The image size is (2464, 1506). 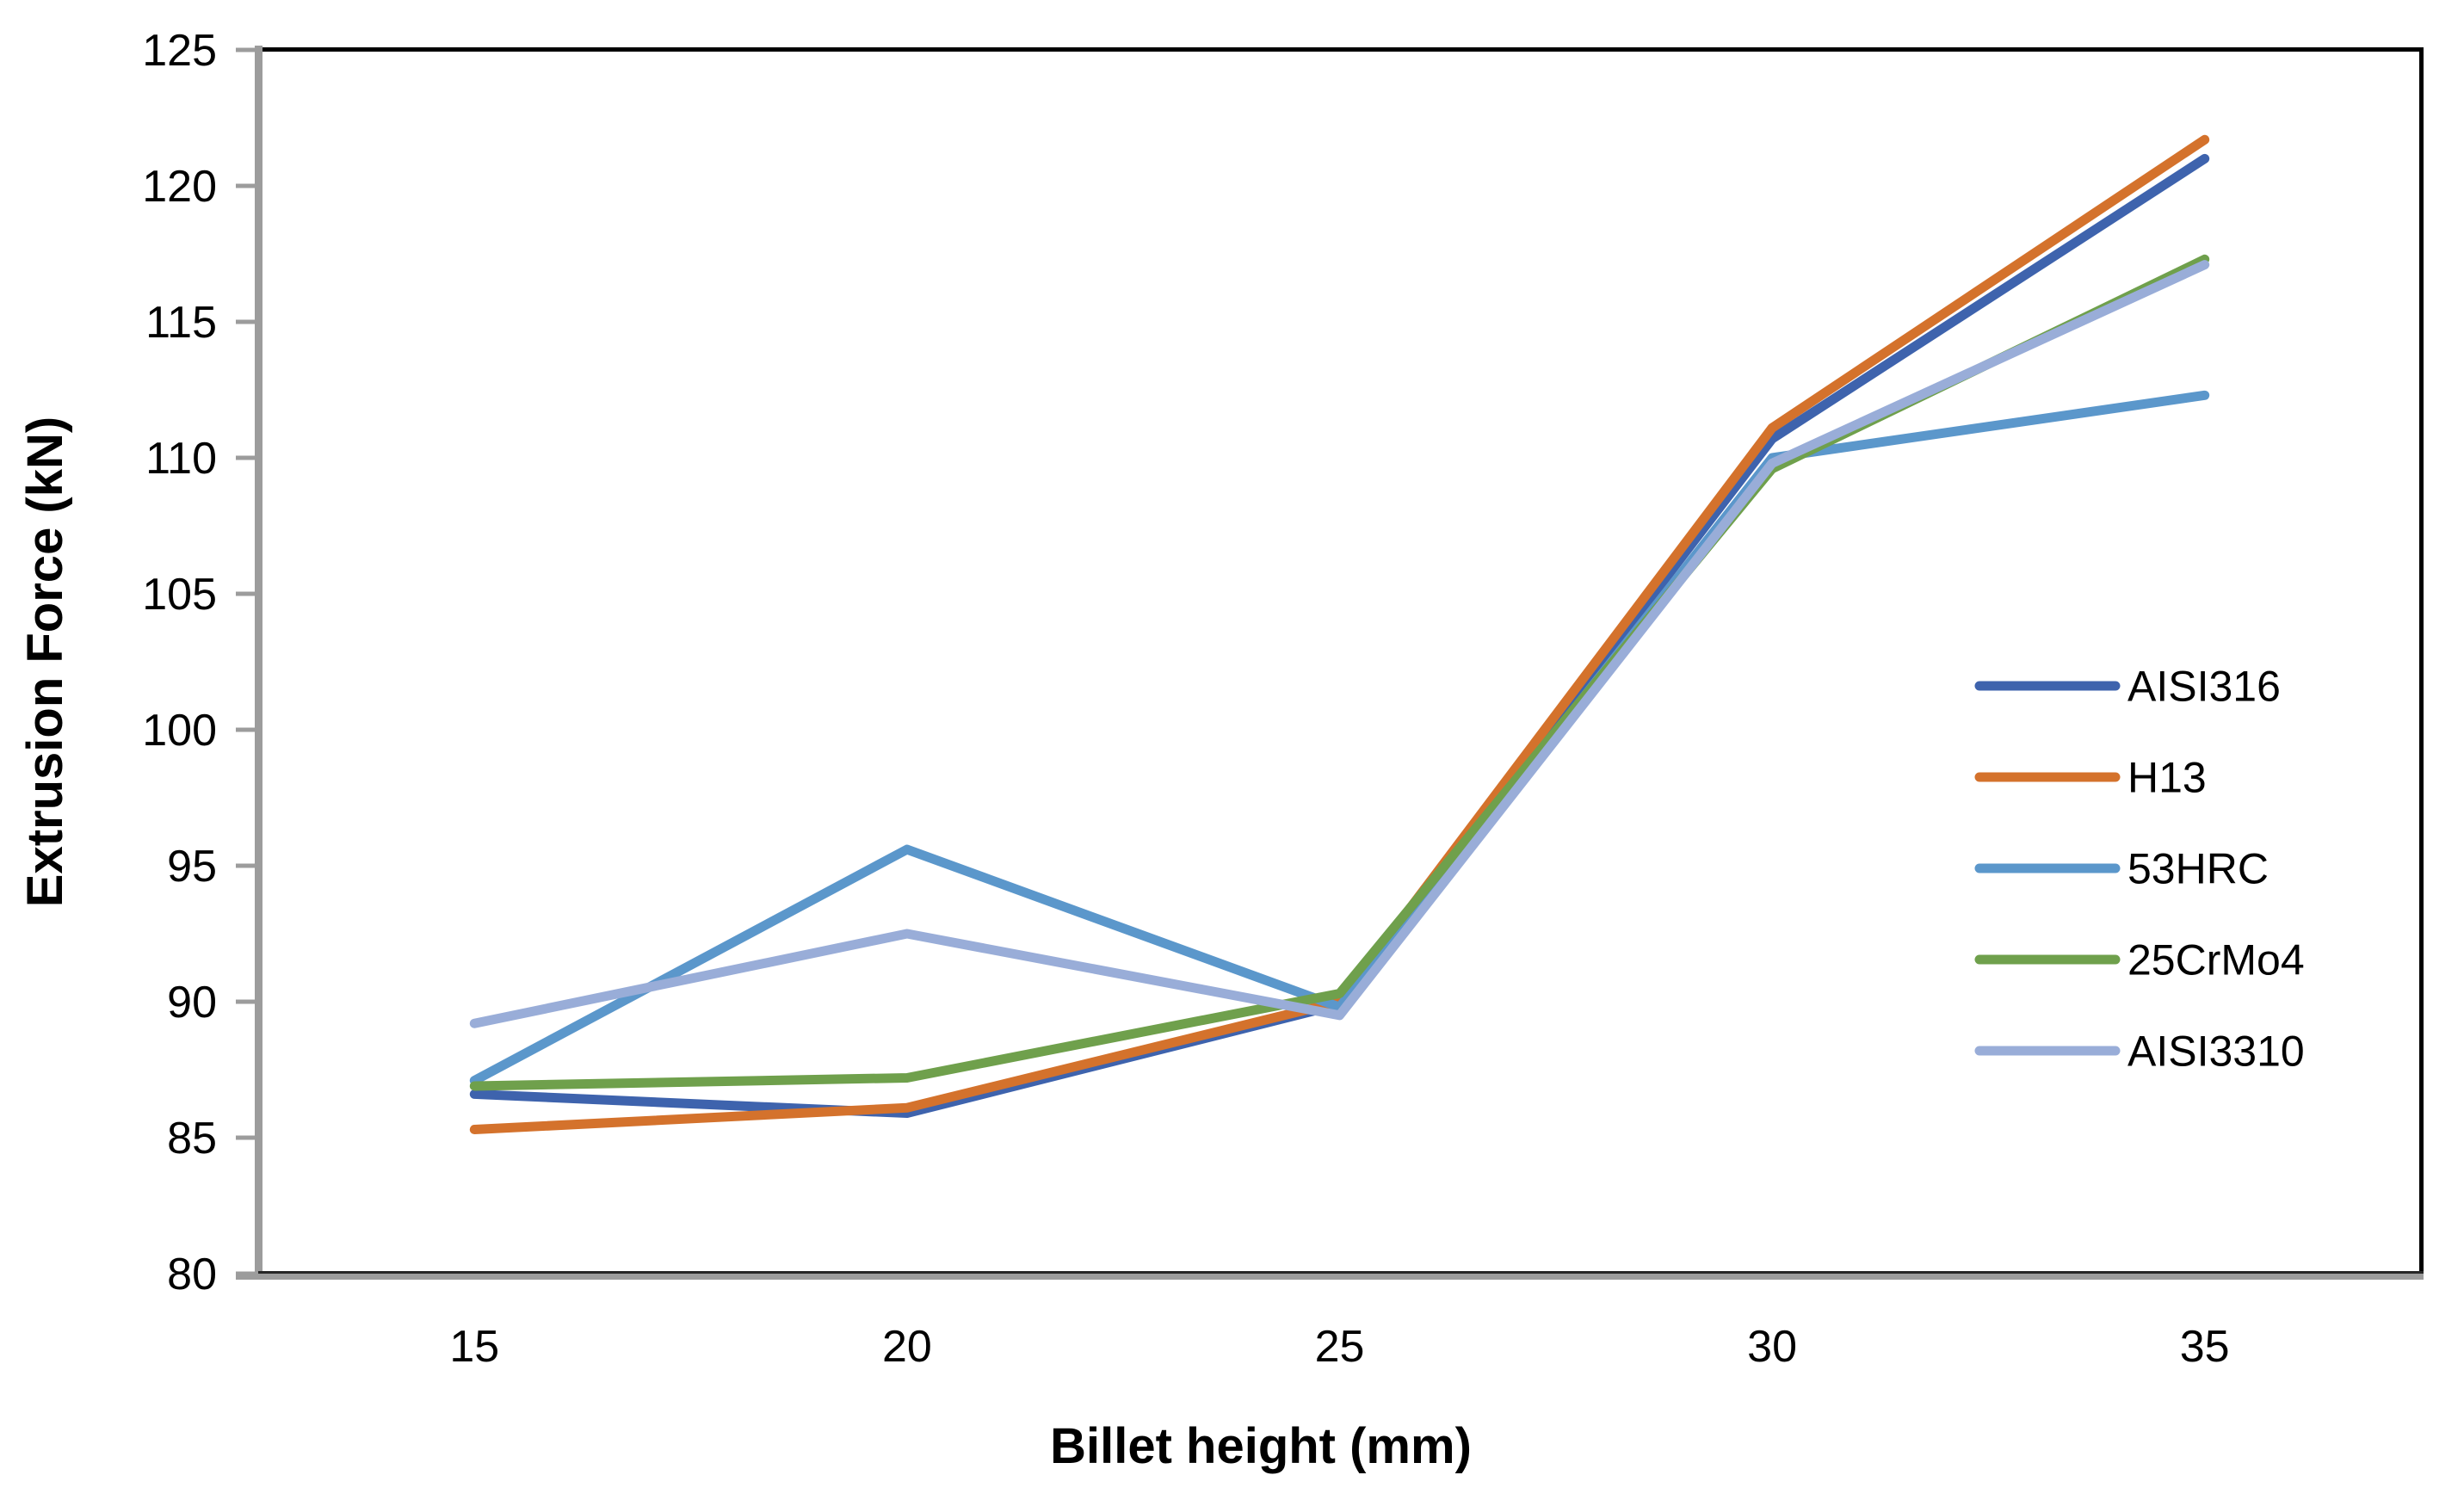 I want to click on plot-border-top, so click(x=1341, y=50).